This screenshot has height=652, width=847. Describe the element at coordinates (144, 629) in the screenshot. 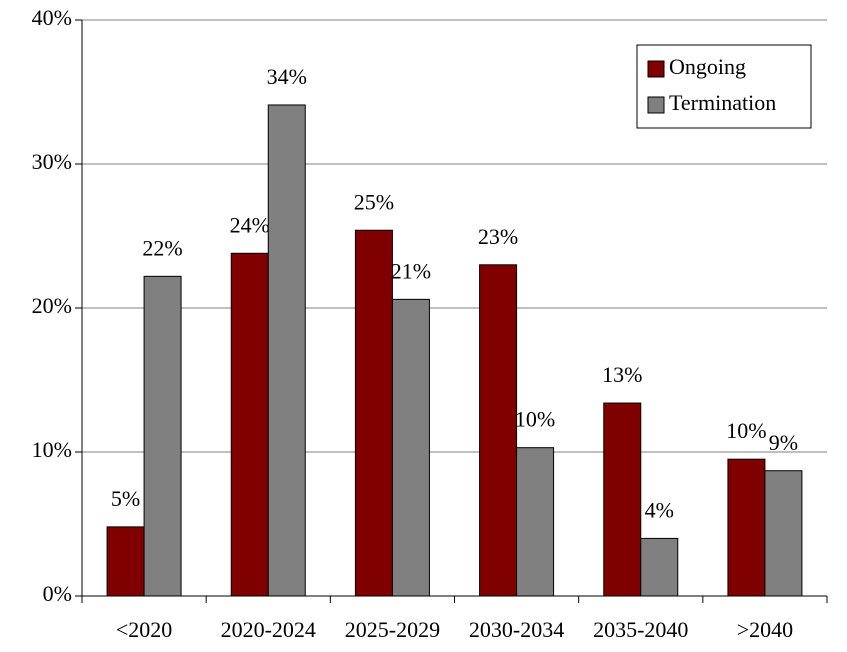

I see `x-tick-label: <2020` at that location.